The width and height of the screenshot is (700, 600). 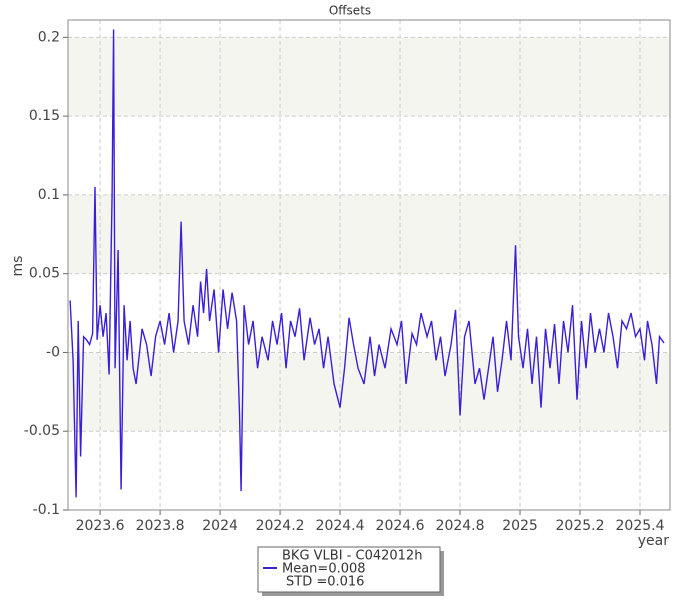 I want to click on y-tick-label: 0.1, so click(x=49, y=195).